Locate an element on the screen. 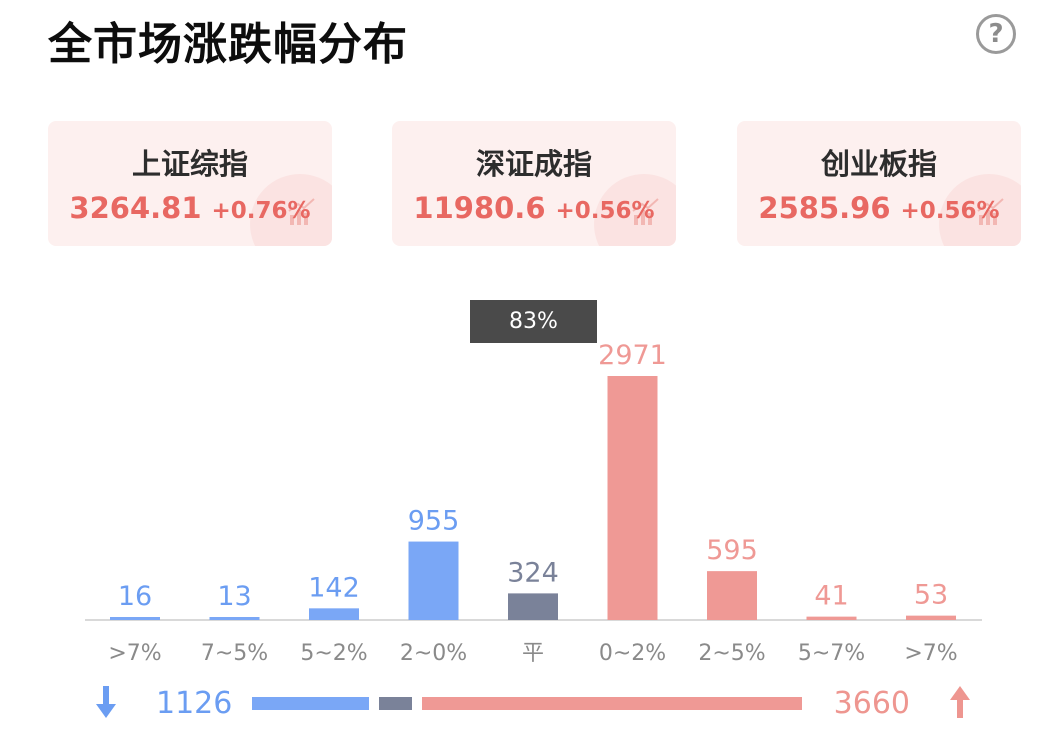  index-card-shenzhen: 深证成指 11980.6 +0.56% is located at coordinates (534, 183).